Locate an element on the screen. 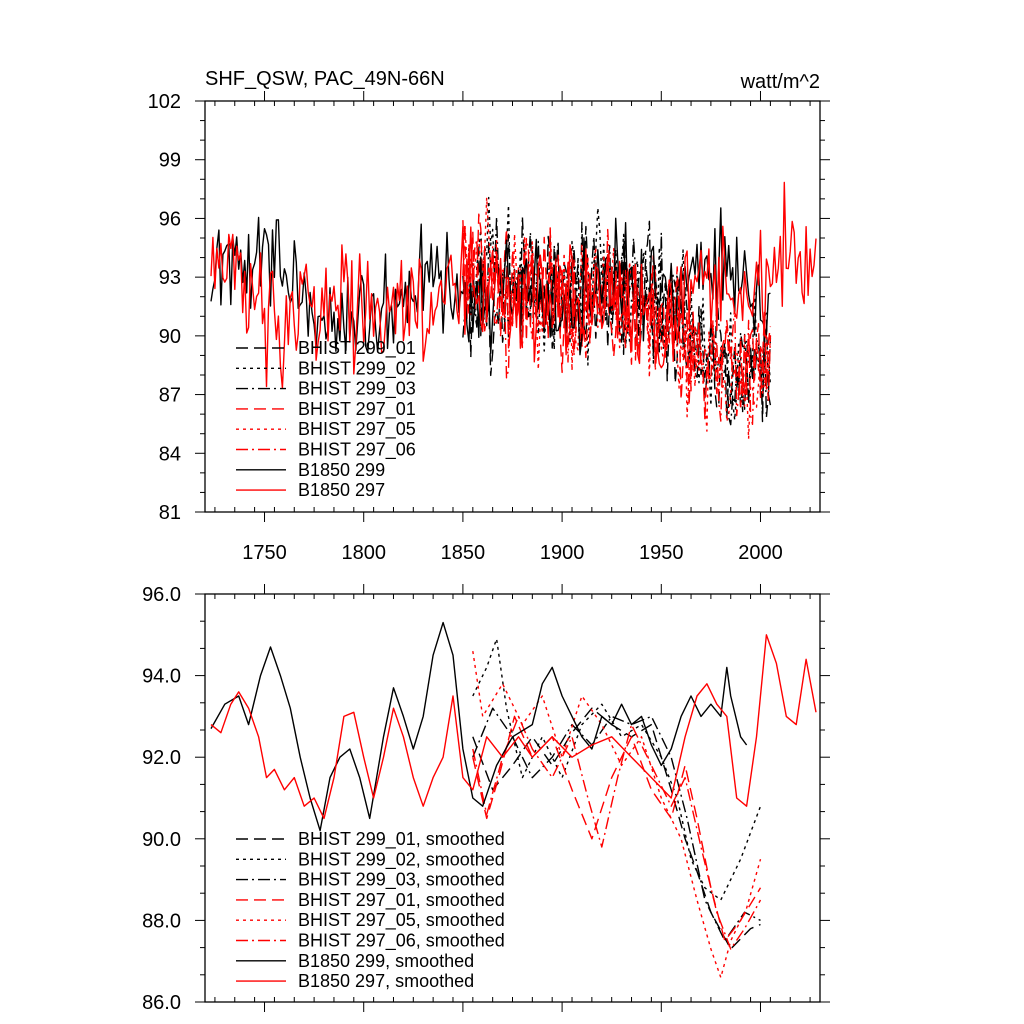  bottom-legend-label-bhist-299-02-smoothed: BHIST 299_02, smoothed is located at coordinates (401, 859).